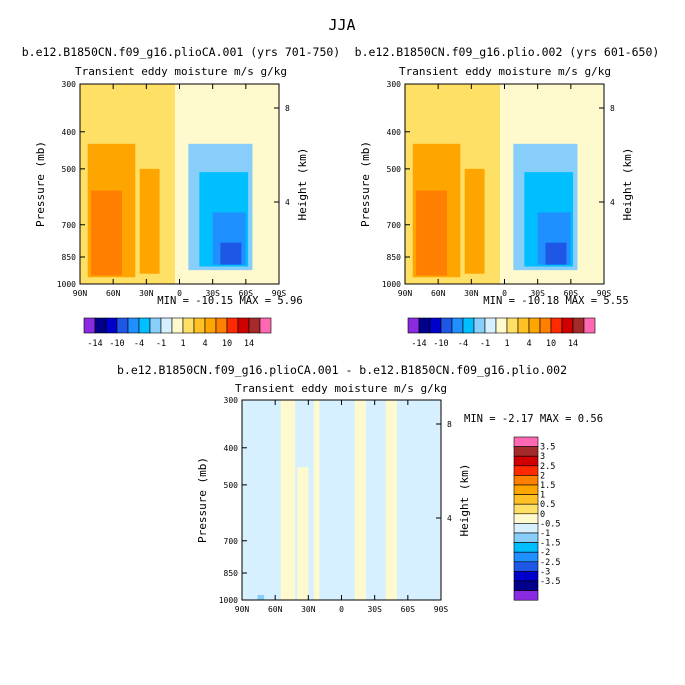  Describe the element at coordinates (528, 344) in the screenshot. I see `colorbar-label: 4` at that location.